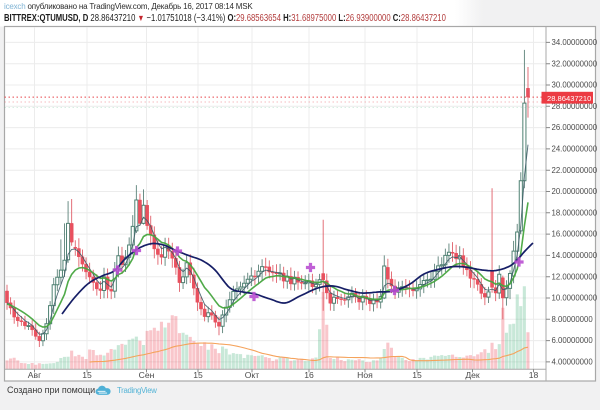 This screenshot has height=410, width=600. I want to click on svg-text: 8.00000000, so click(573, 319).